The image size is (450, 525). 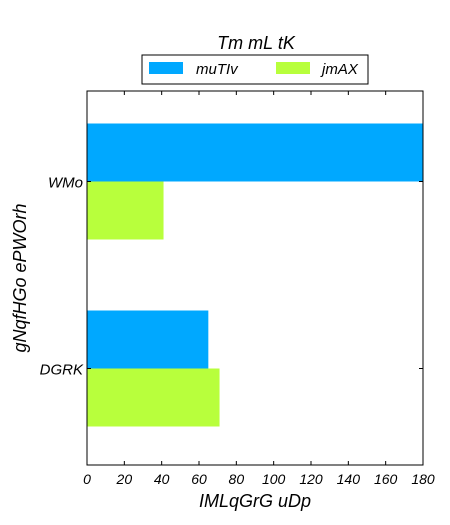 What do you see at coordinates (274, 479) in the screenshot?
I see `x-tick-label: 100` at bounding box center [274, 479].